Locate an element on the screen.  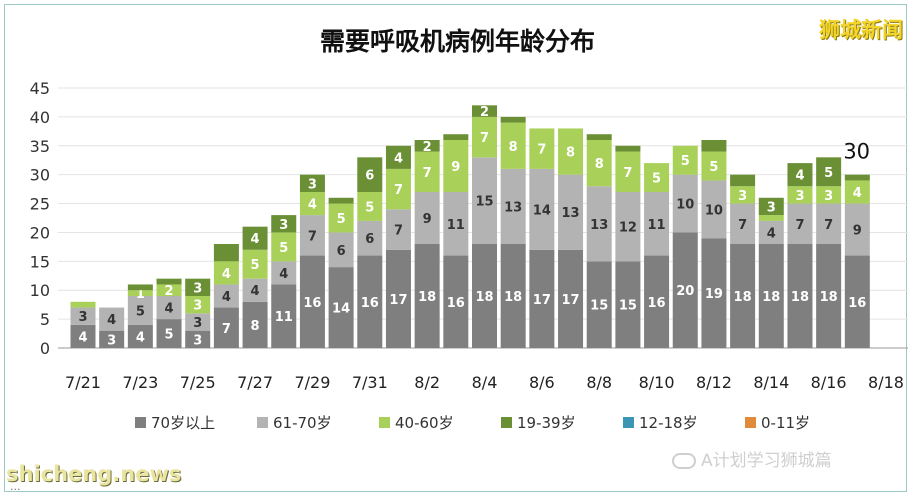
data-label: 19 is located at coordinates (714, 294).